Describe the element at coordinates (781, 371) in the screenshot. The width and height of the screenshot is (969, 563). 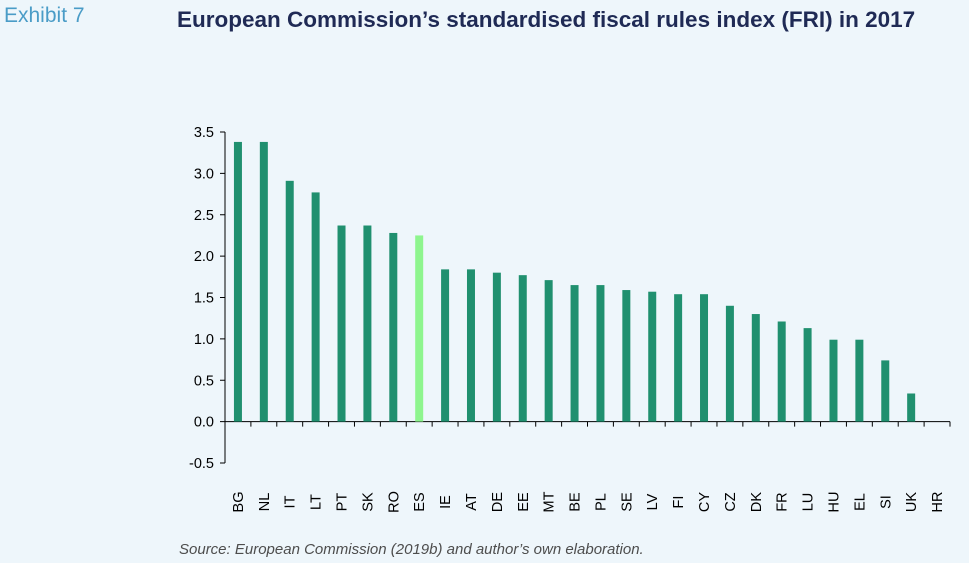
I see `bar-fr` at that location.